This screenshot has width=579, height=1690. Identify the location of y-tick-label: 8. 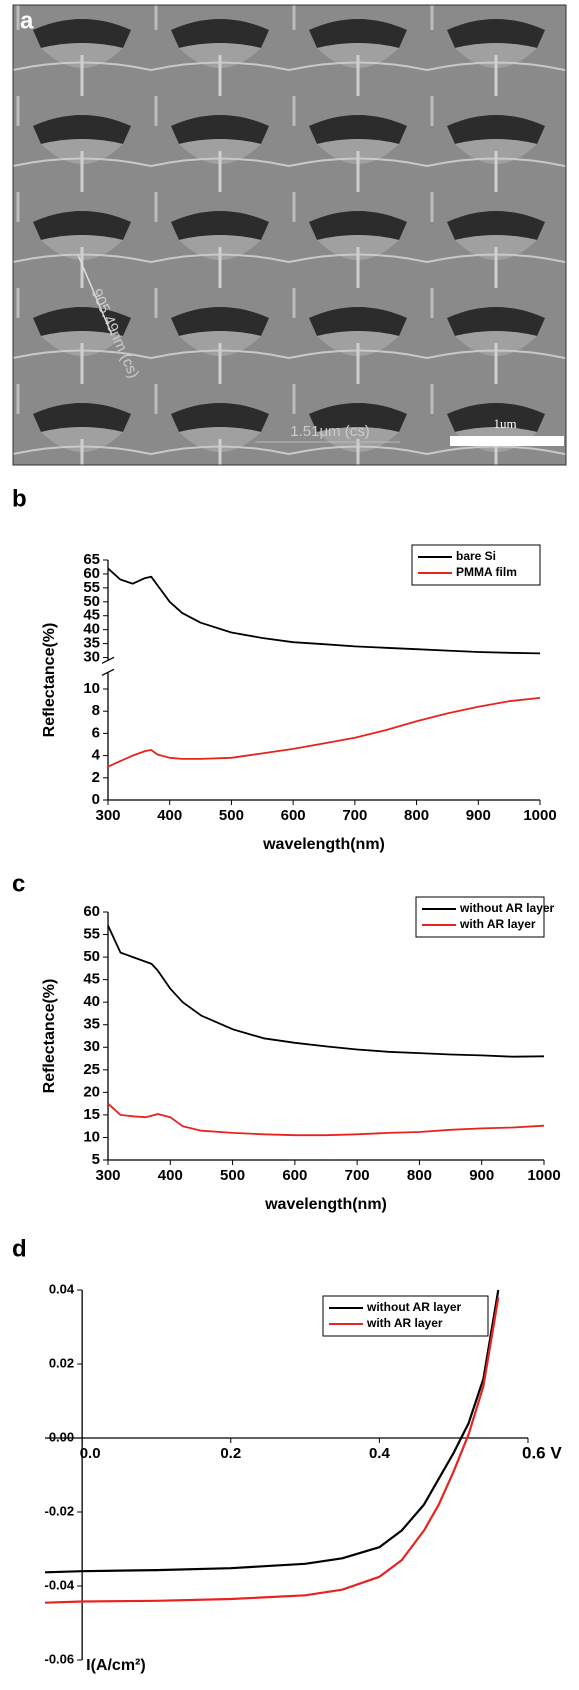
(96, 710).